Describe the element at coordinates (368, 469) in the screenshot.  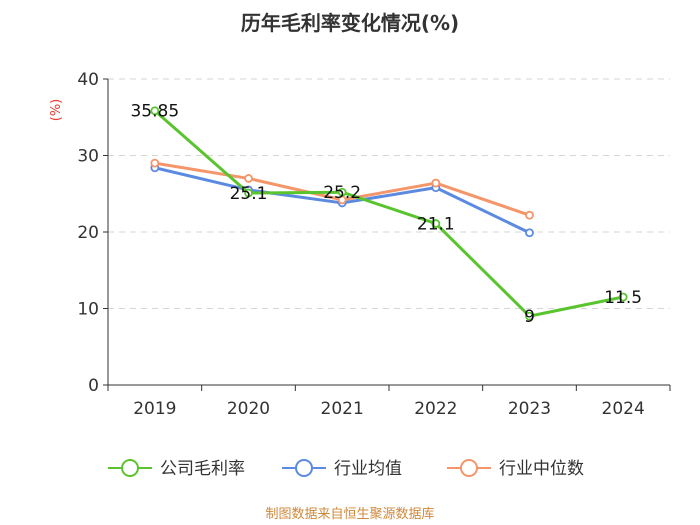
I see `legend-label: 行业均值` at that location.